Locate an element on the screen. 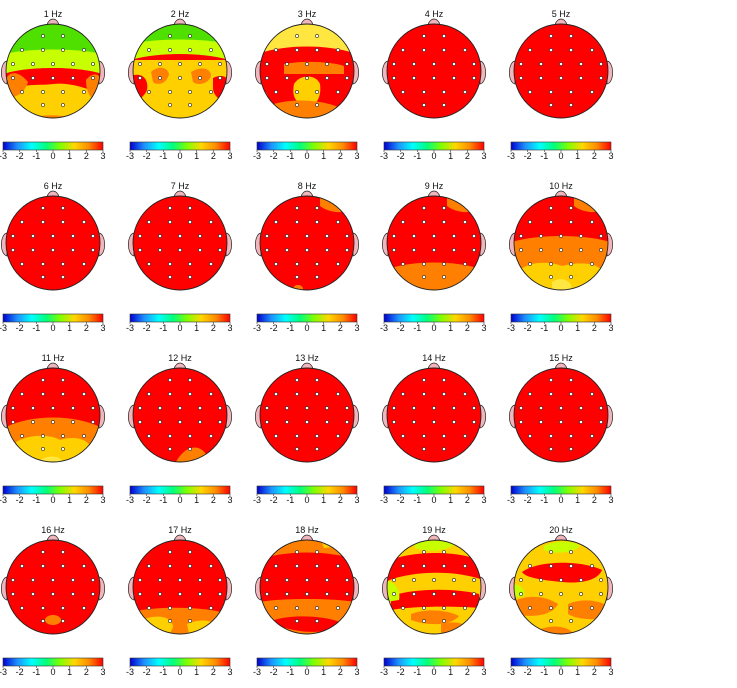 The image size is (737, 688). colorbar-tick-label: -1 is located at coordinates (290, 328).